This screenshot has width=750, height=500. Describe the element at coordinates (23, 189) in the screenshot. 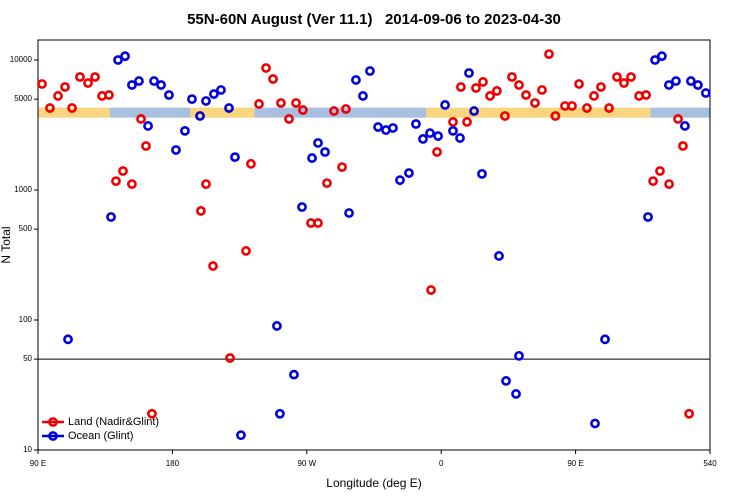

I see `y-tick-label: 1000` at that location.